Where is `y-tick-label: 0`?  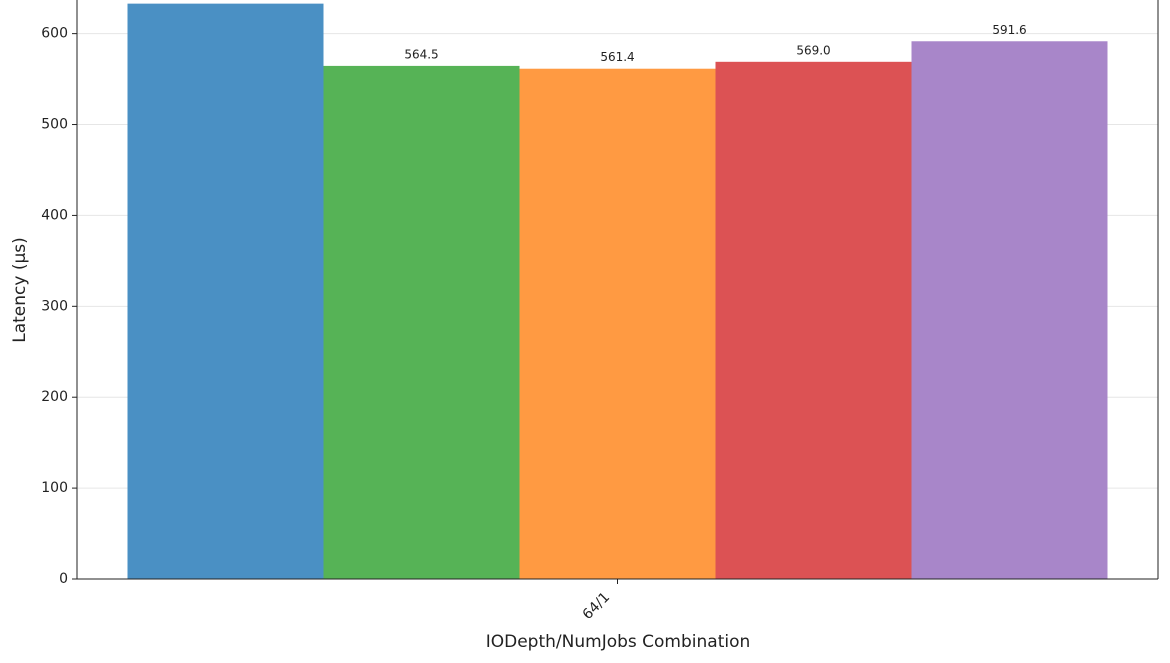 y-tick-label: 0 is located at coordinates (63, 579).